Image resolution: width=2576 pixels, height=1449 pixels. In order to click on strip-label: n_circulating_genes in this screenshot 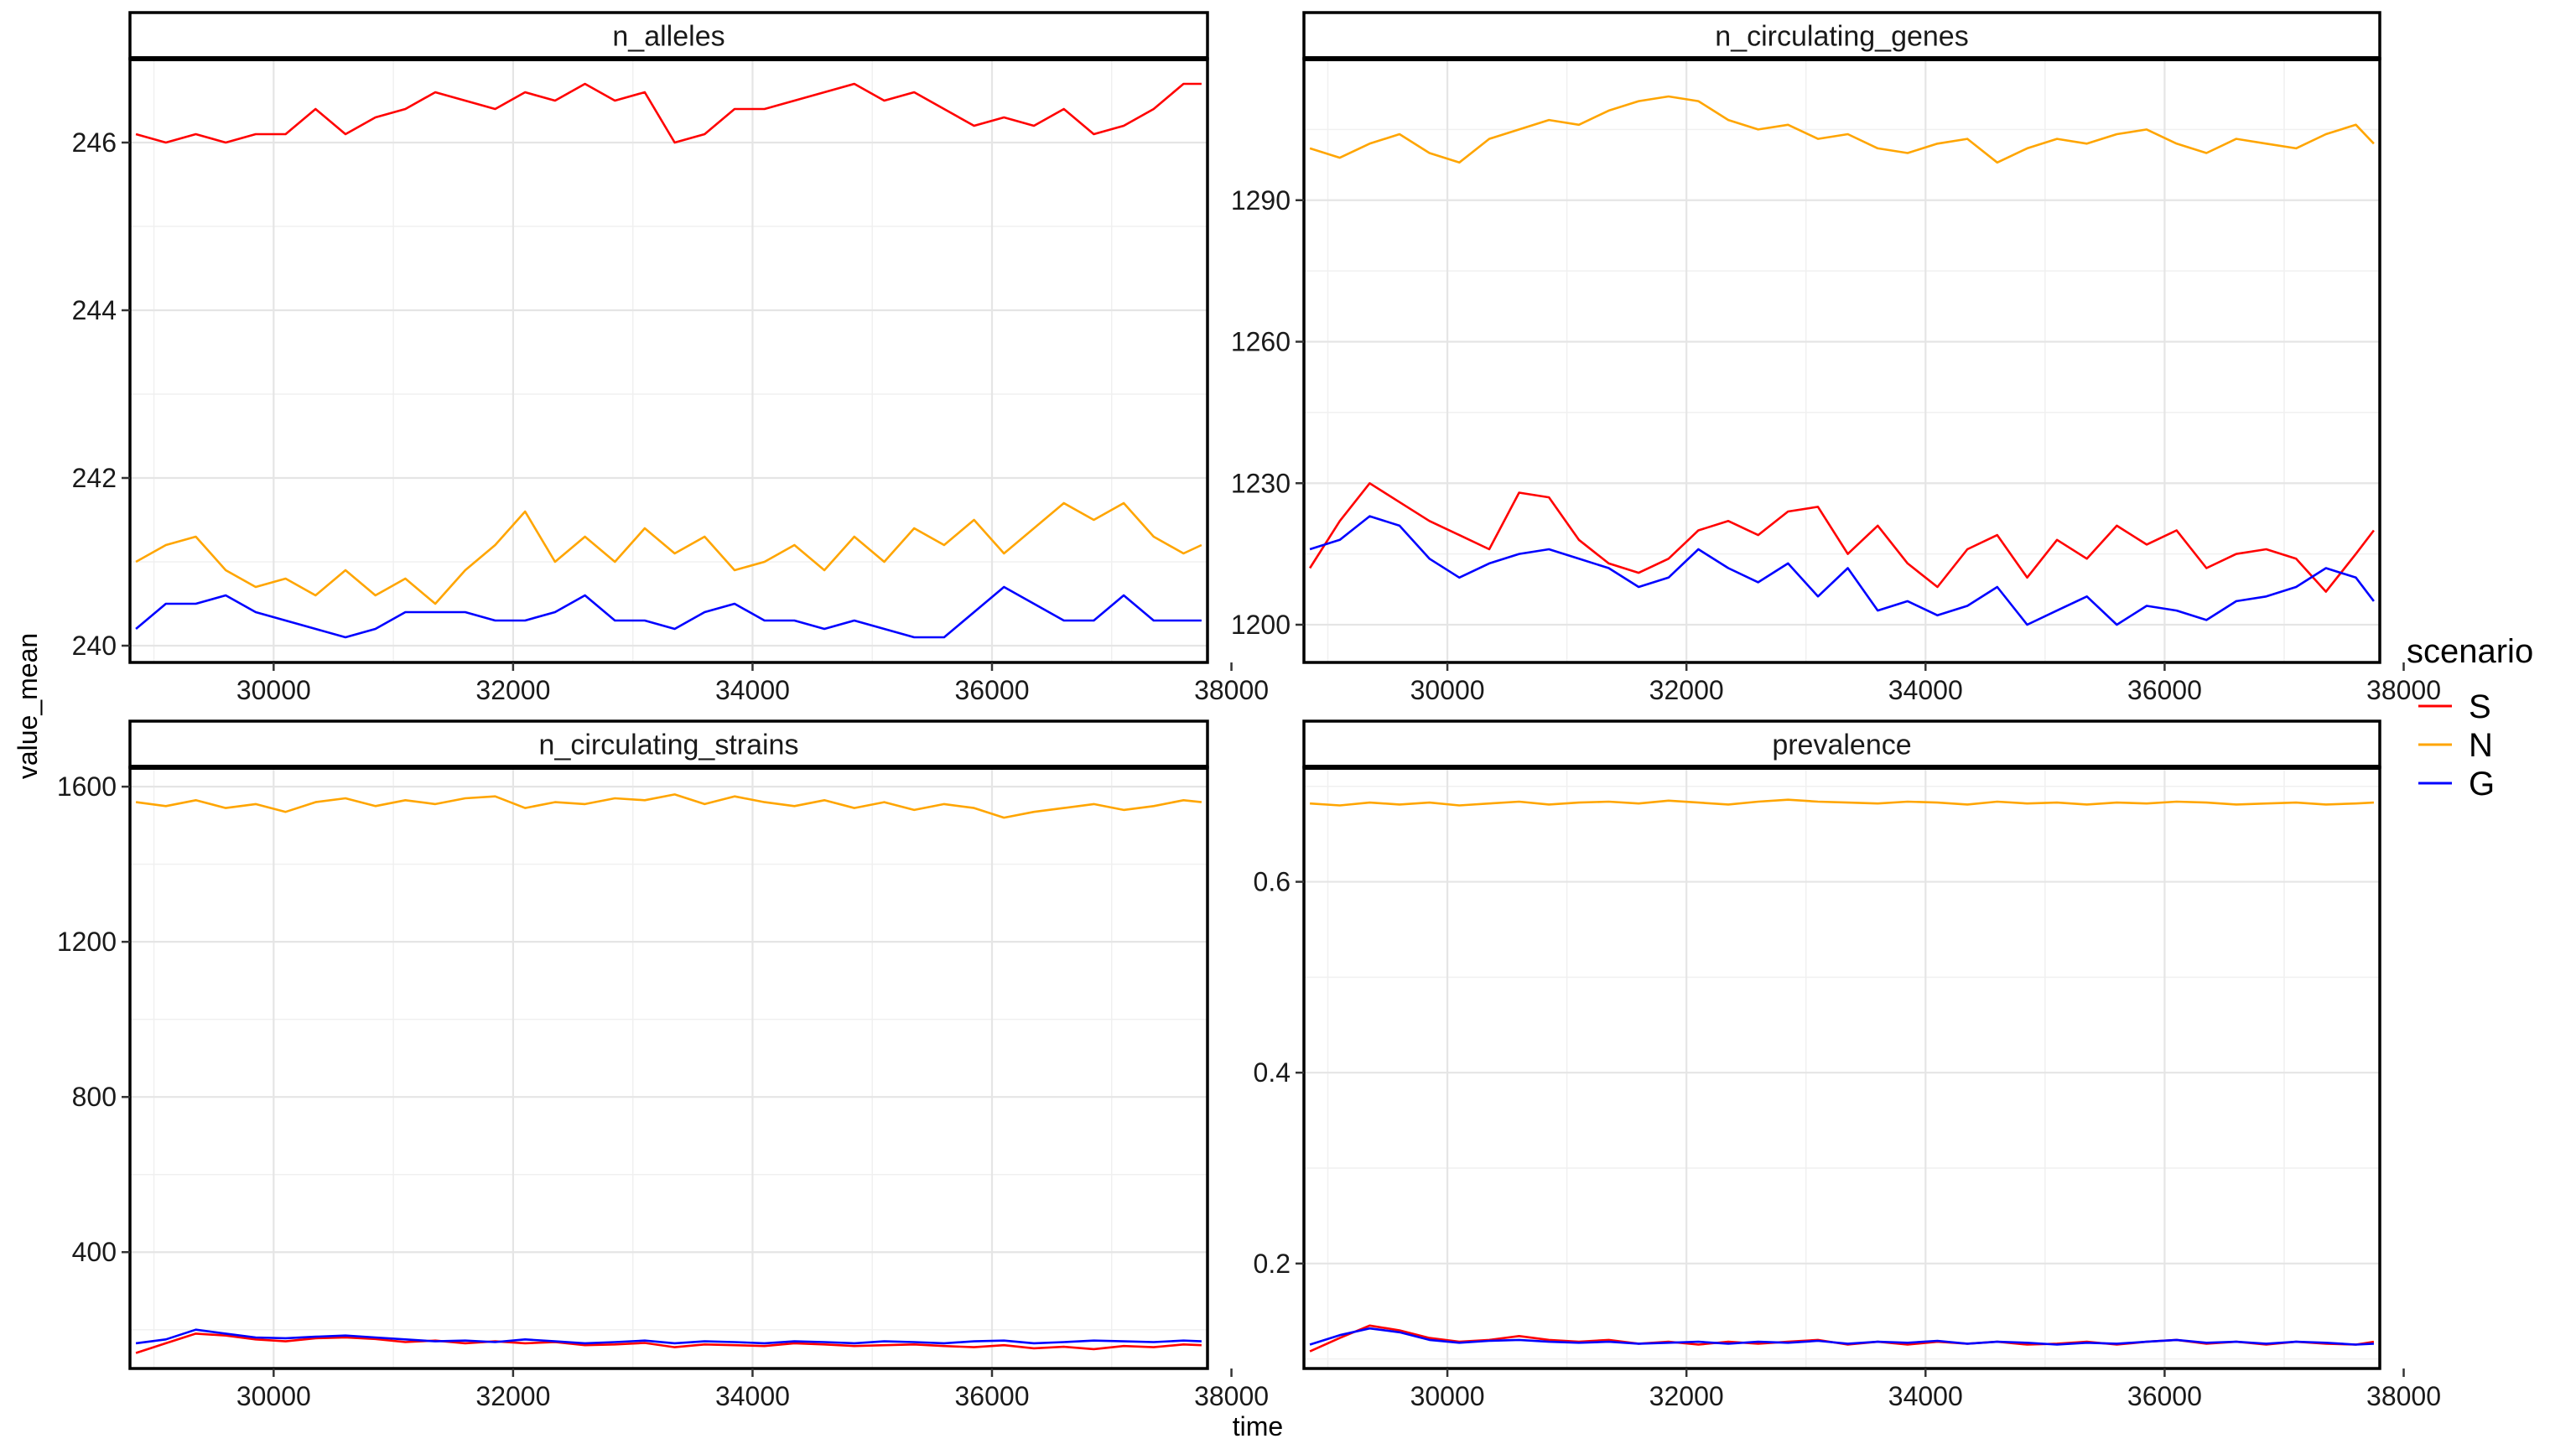, I will do `click(1841, 37)`.